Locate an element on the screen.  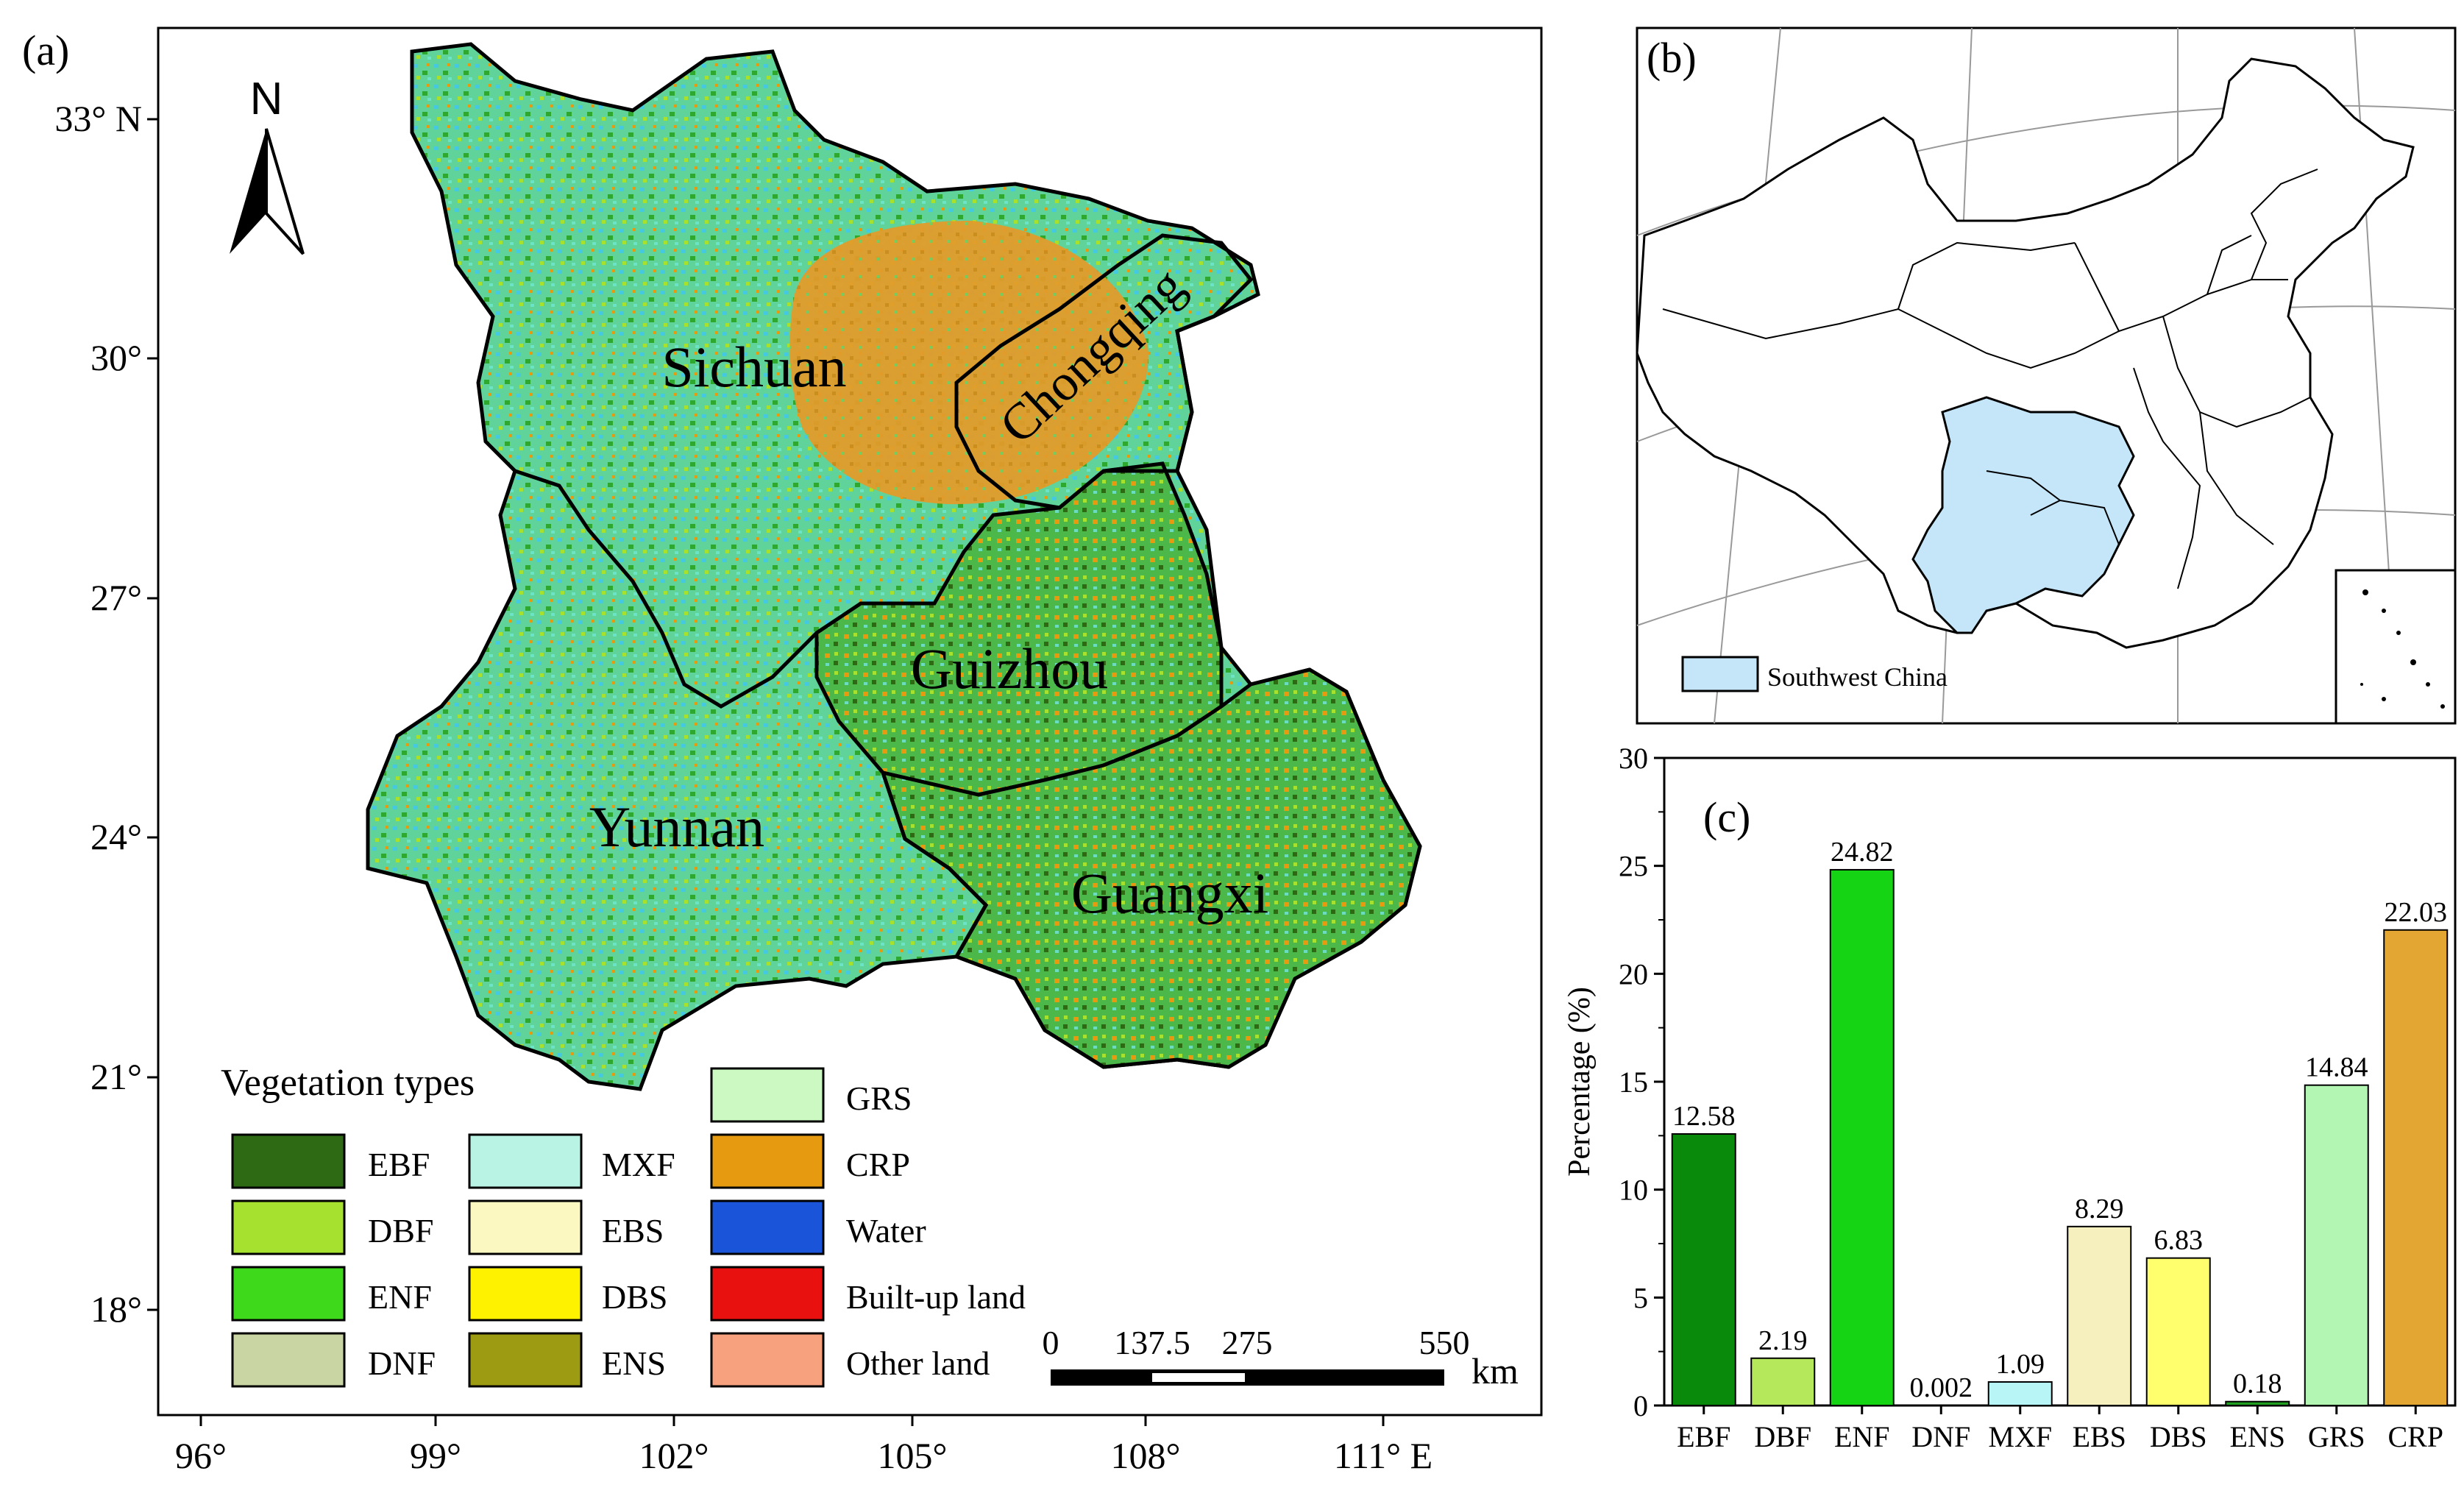
legend-label-water: Water is located at coordinates (886, 1230).